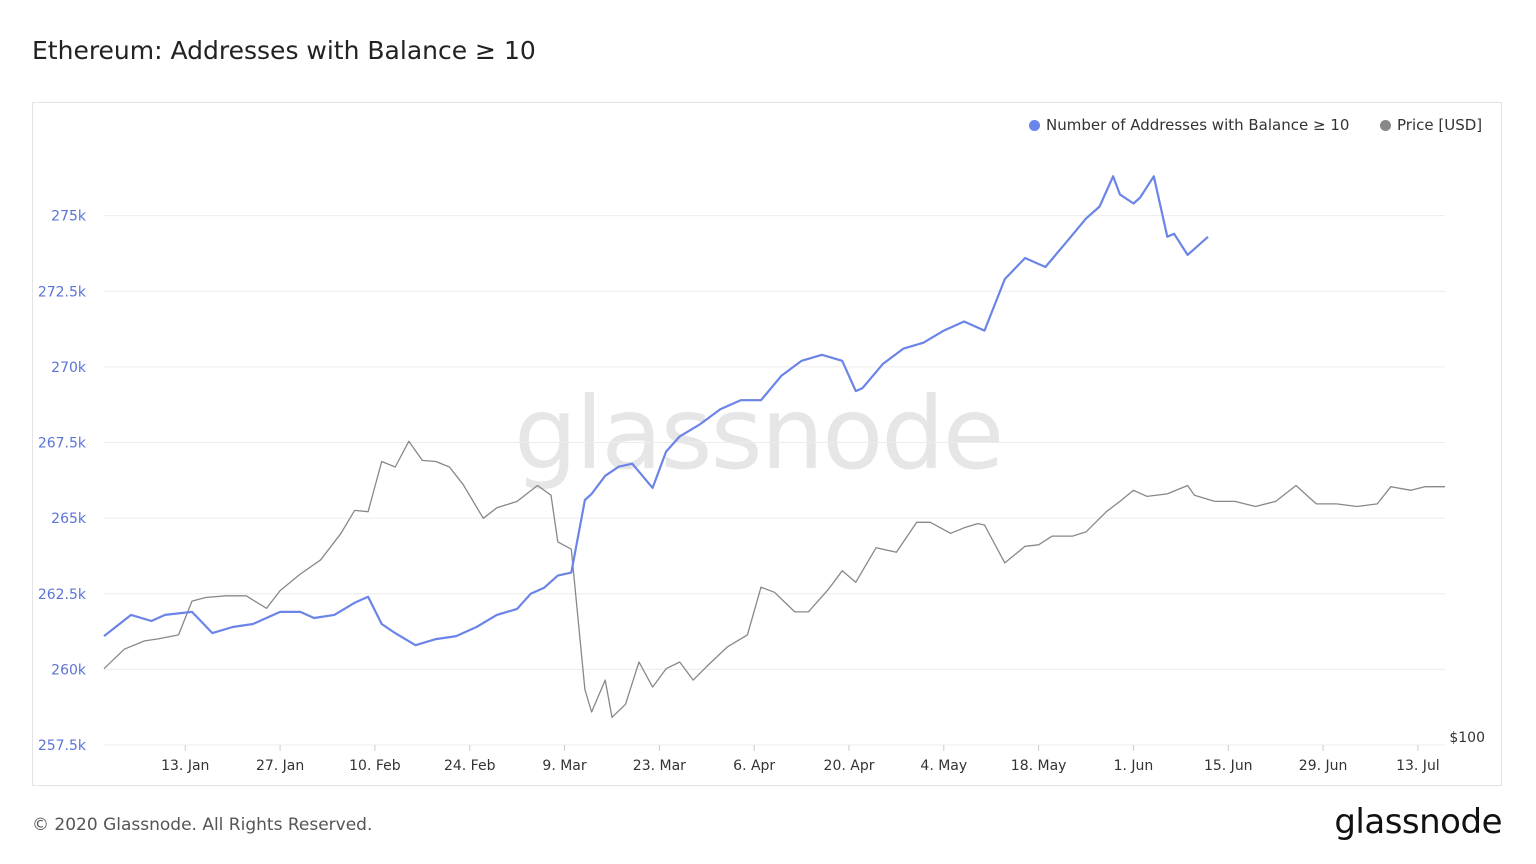 Image resolution: width=1536 pixels, height=864 pixels. Describe the element at coordinates (943, 766) in the screenshot. I see `x-tick-label: 4. May` at that location.